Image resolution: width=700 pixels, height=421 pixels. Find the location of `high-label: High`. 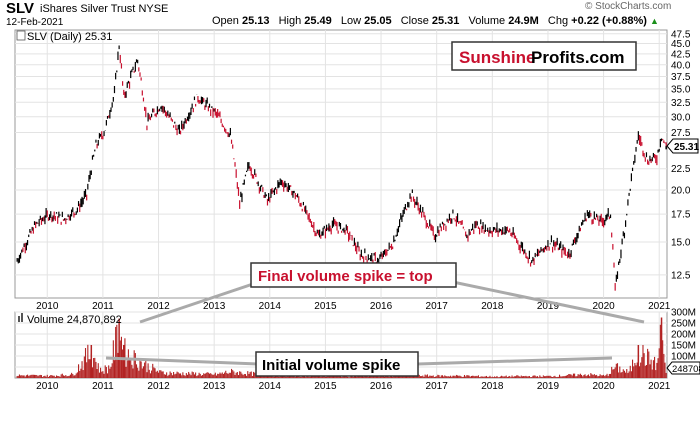

high-label: High is located at coordinates (290, 21).